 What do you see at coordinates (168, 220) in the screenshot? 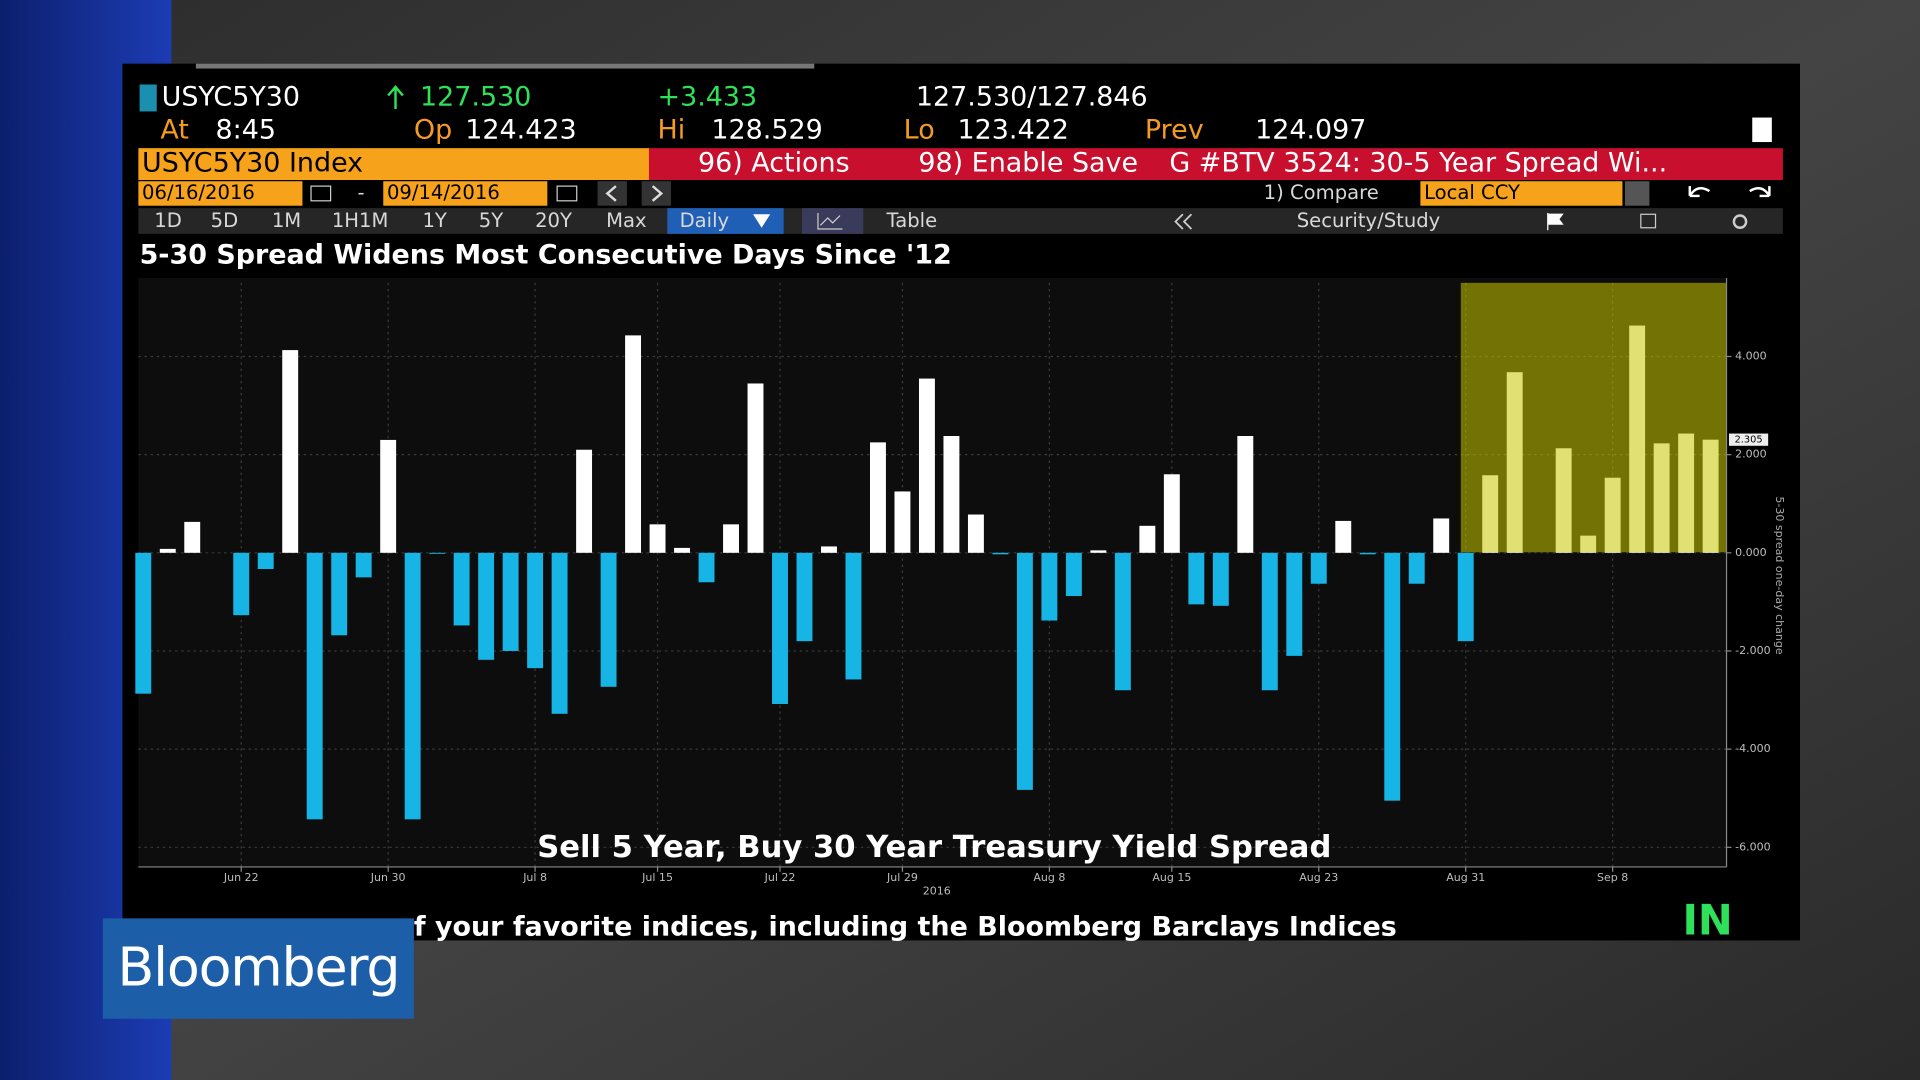
I see `period-button: 1D` at bounding box center [168, 220].